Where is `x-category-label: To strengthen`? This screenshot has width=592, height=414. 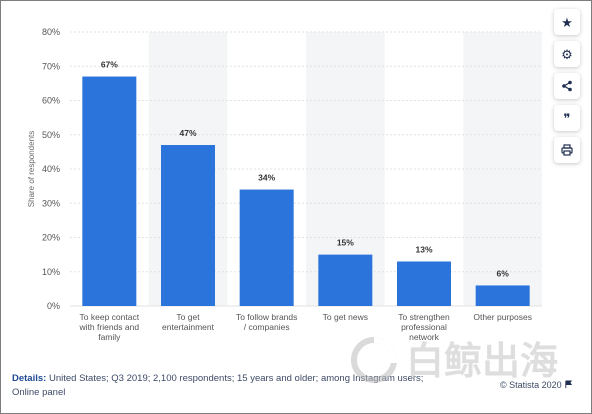
x-category-label: To strengthen is located at coordinates (424, 317).